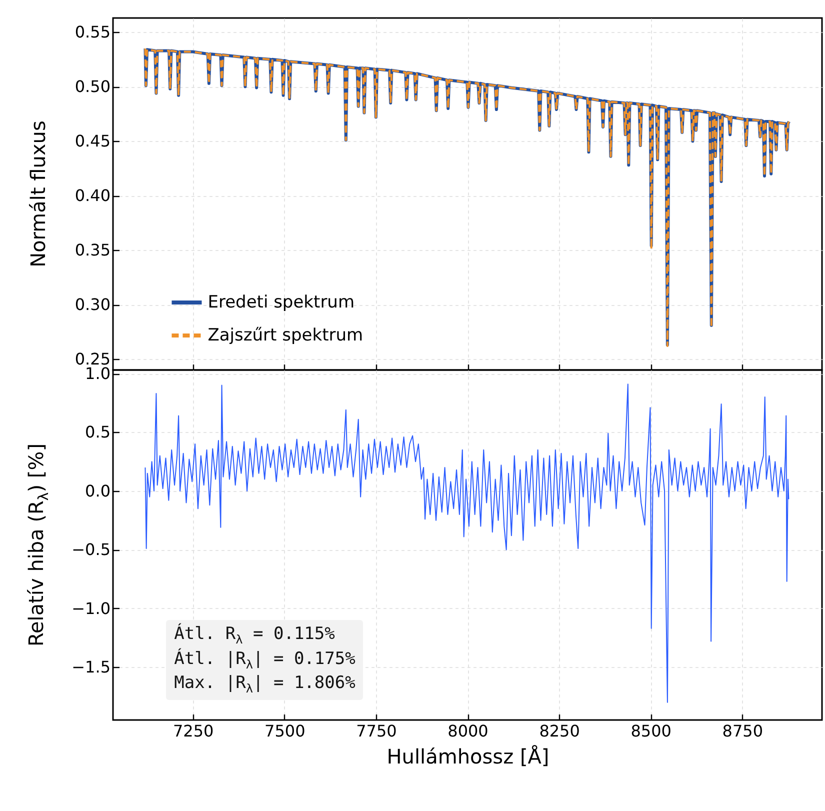  Describe the element at coordinates (468, 731) in the screenshot. I see `x-tick-label: 8000` at that location.